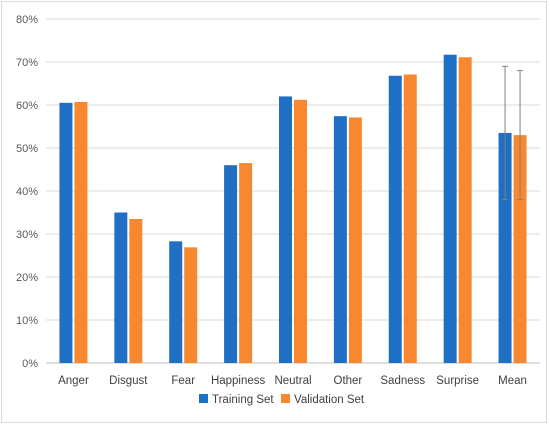 The width and height of the screenshot is (550, 426). I want to click on x-category-label: Sadness, so click(402, 381).